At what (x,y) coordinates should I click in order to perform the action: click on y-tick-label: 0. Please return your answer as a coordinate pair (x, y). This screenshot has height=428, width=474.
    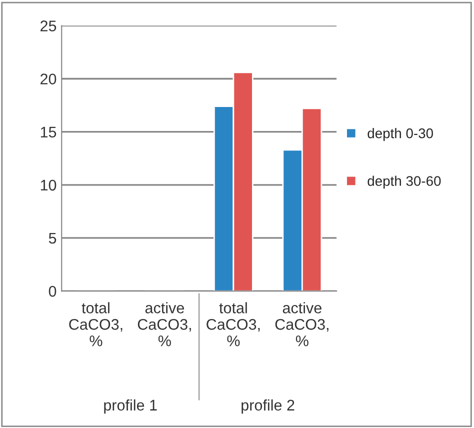
    Looking at the image, I should click on (52, 291).